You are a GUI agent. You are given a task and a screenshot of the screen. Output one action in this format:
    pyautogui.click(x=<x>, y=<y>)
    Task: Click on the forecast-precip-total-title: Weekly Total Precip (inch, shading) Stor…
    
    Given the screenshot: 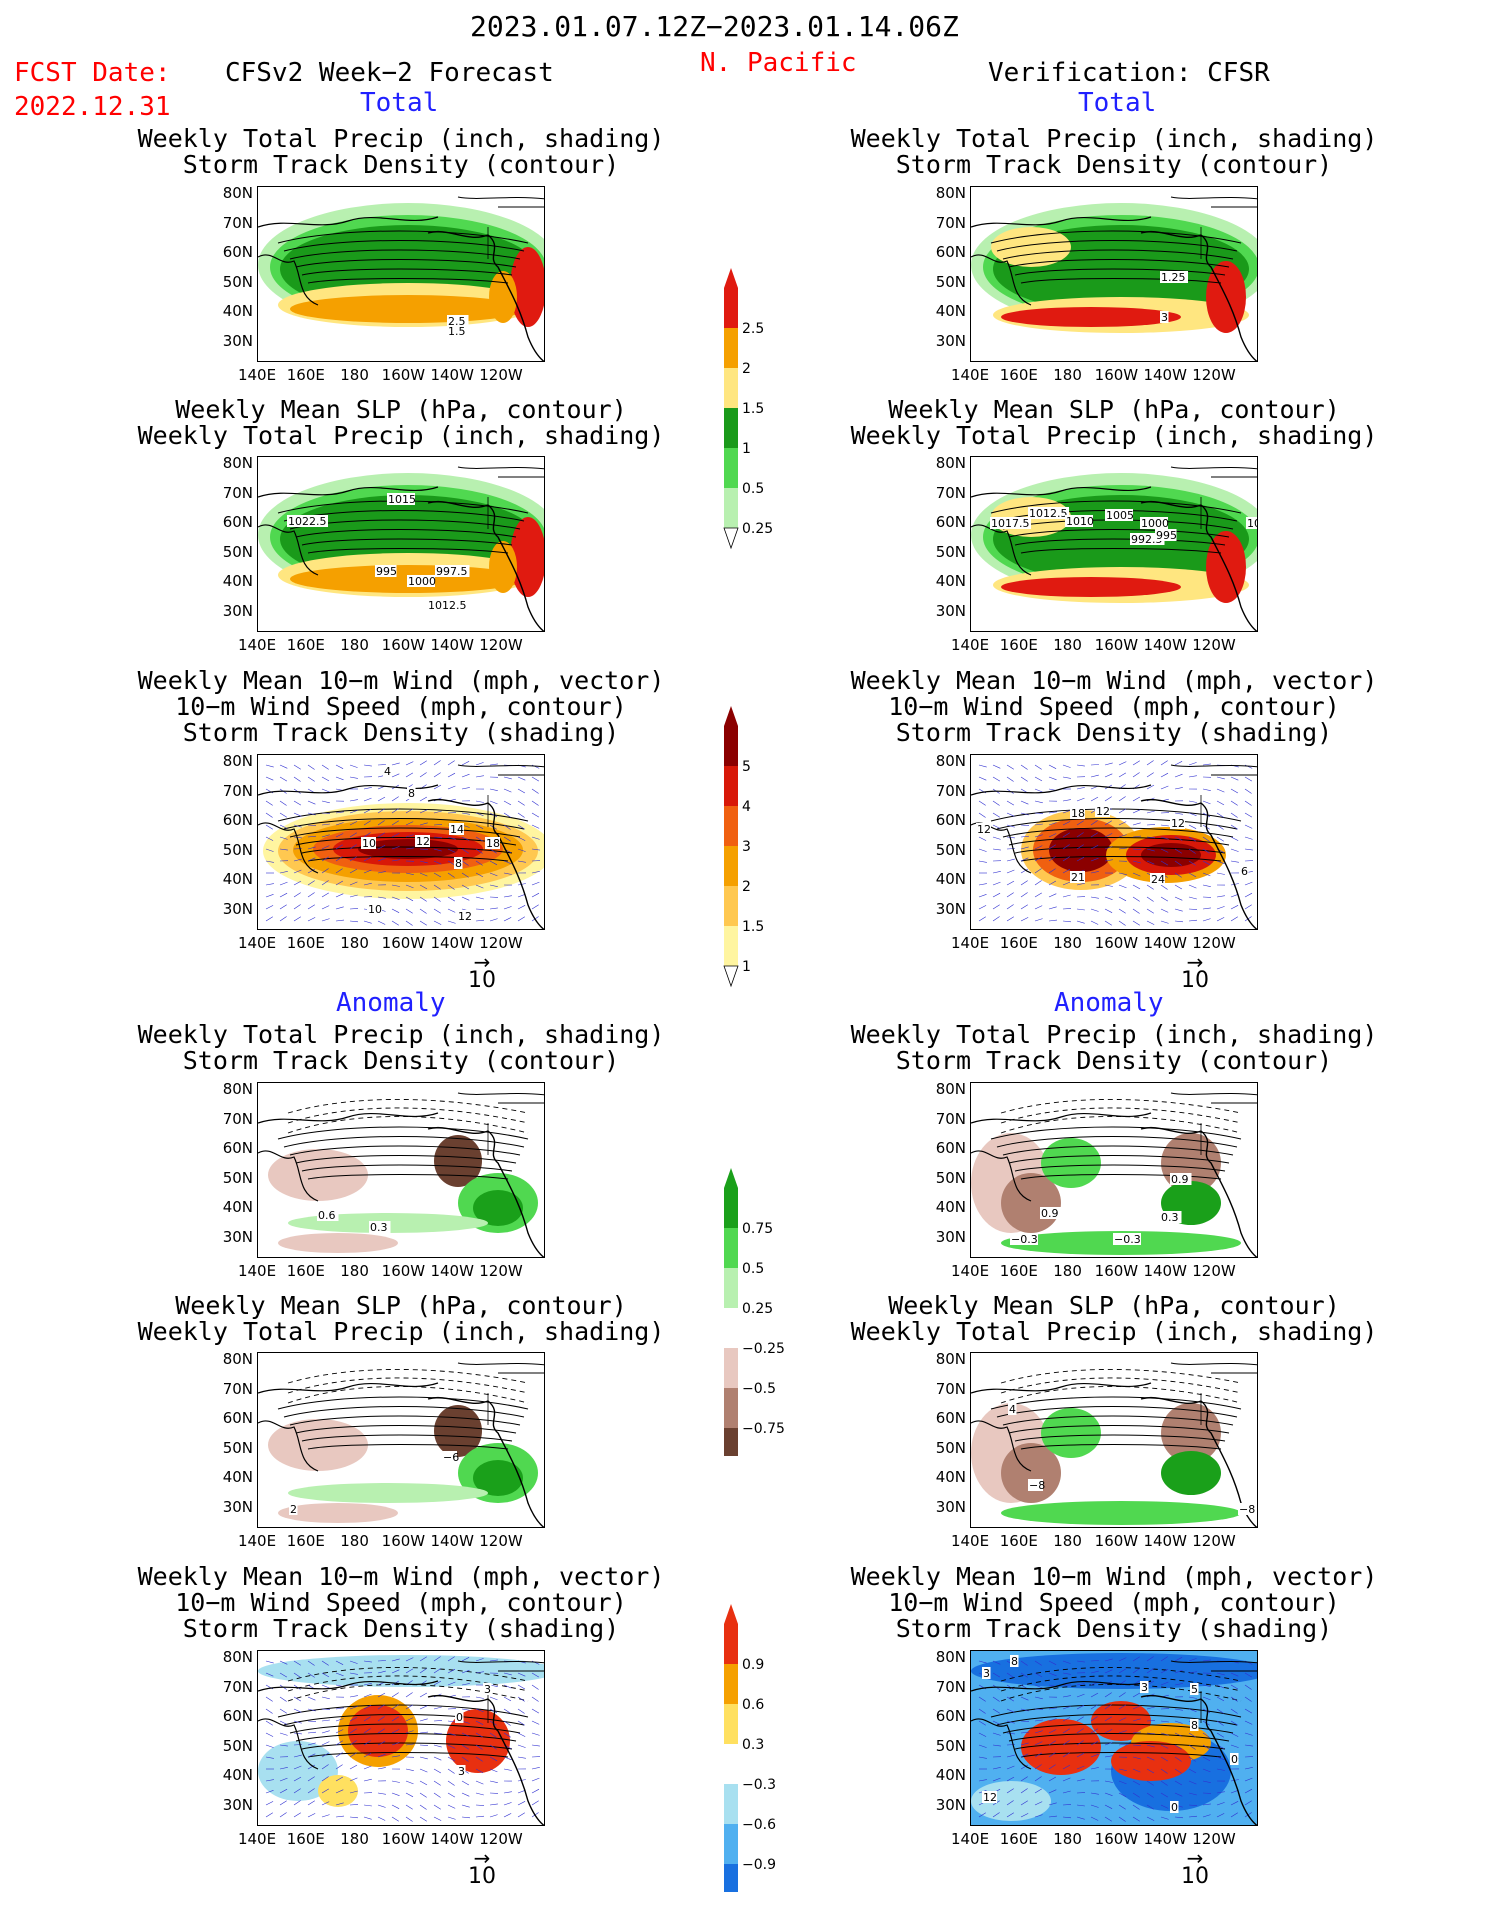 What is the action you would take?
    pyautogui.click(x=401, y=151)
    